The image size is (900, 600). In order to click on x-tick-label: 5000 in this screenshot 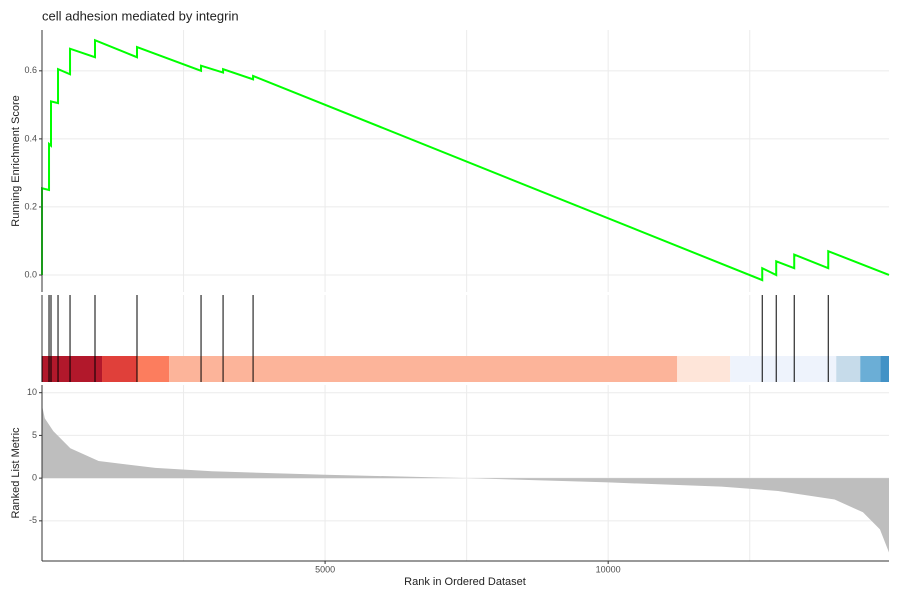, I will do `click(325, 569)`.